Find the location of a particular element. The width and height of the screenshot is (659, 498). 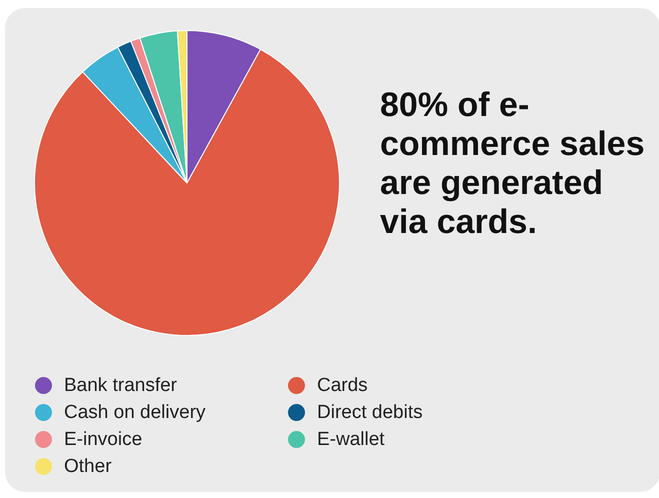

legend-label: Direct debits is located at coordinates (370, 413).